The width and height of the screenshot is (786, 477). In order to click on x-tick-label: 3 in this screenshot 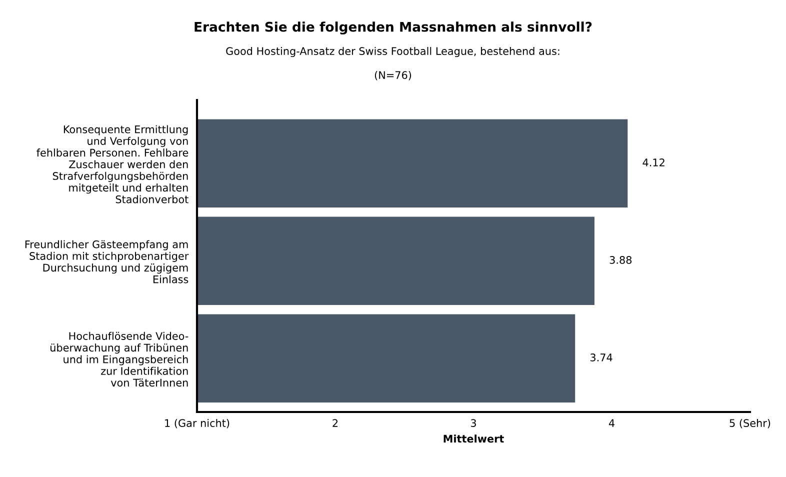, I will do `click(473, 423)`.